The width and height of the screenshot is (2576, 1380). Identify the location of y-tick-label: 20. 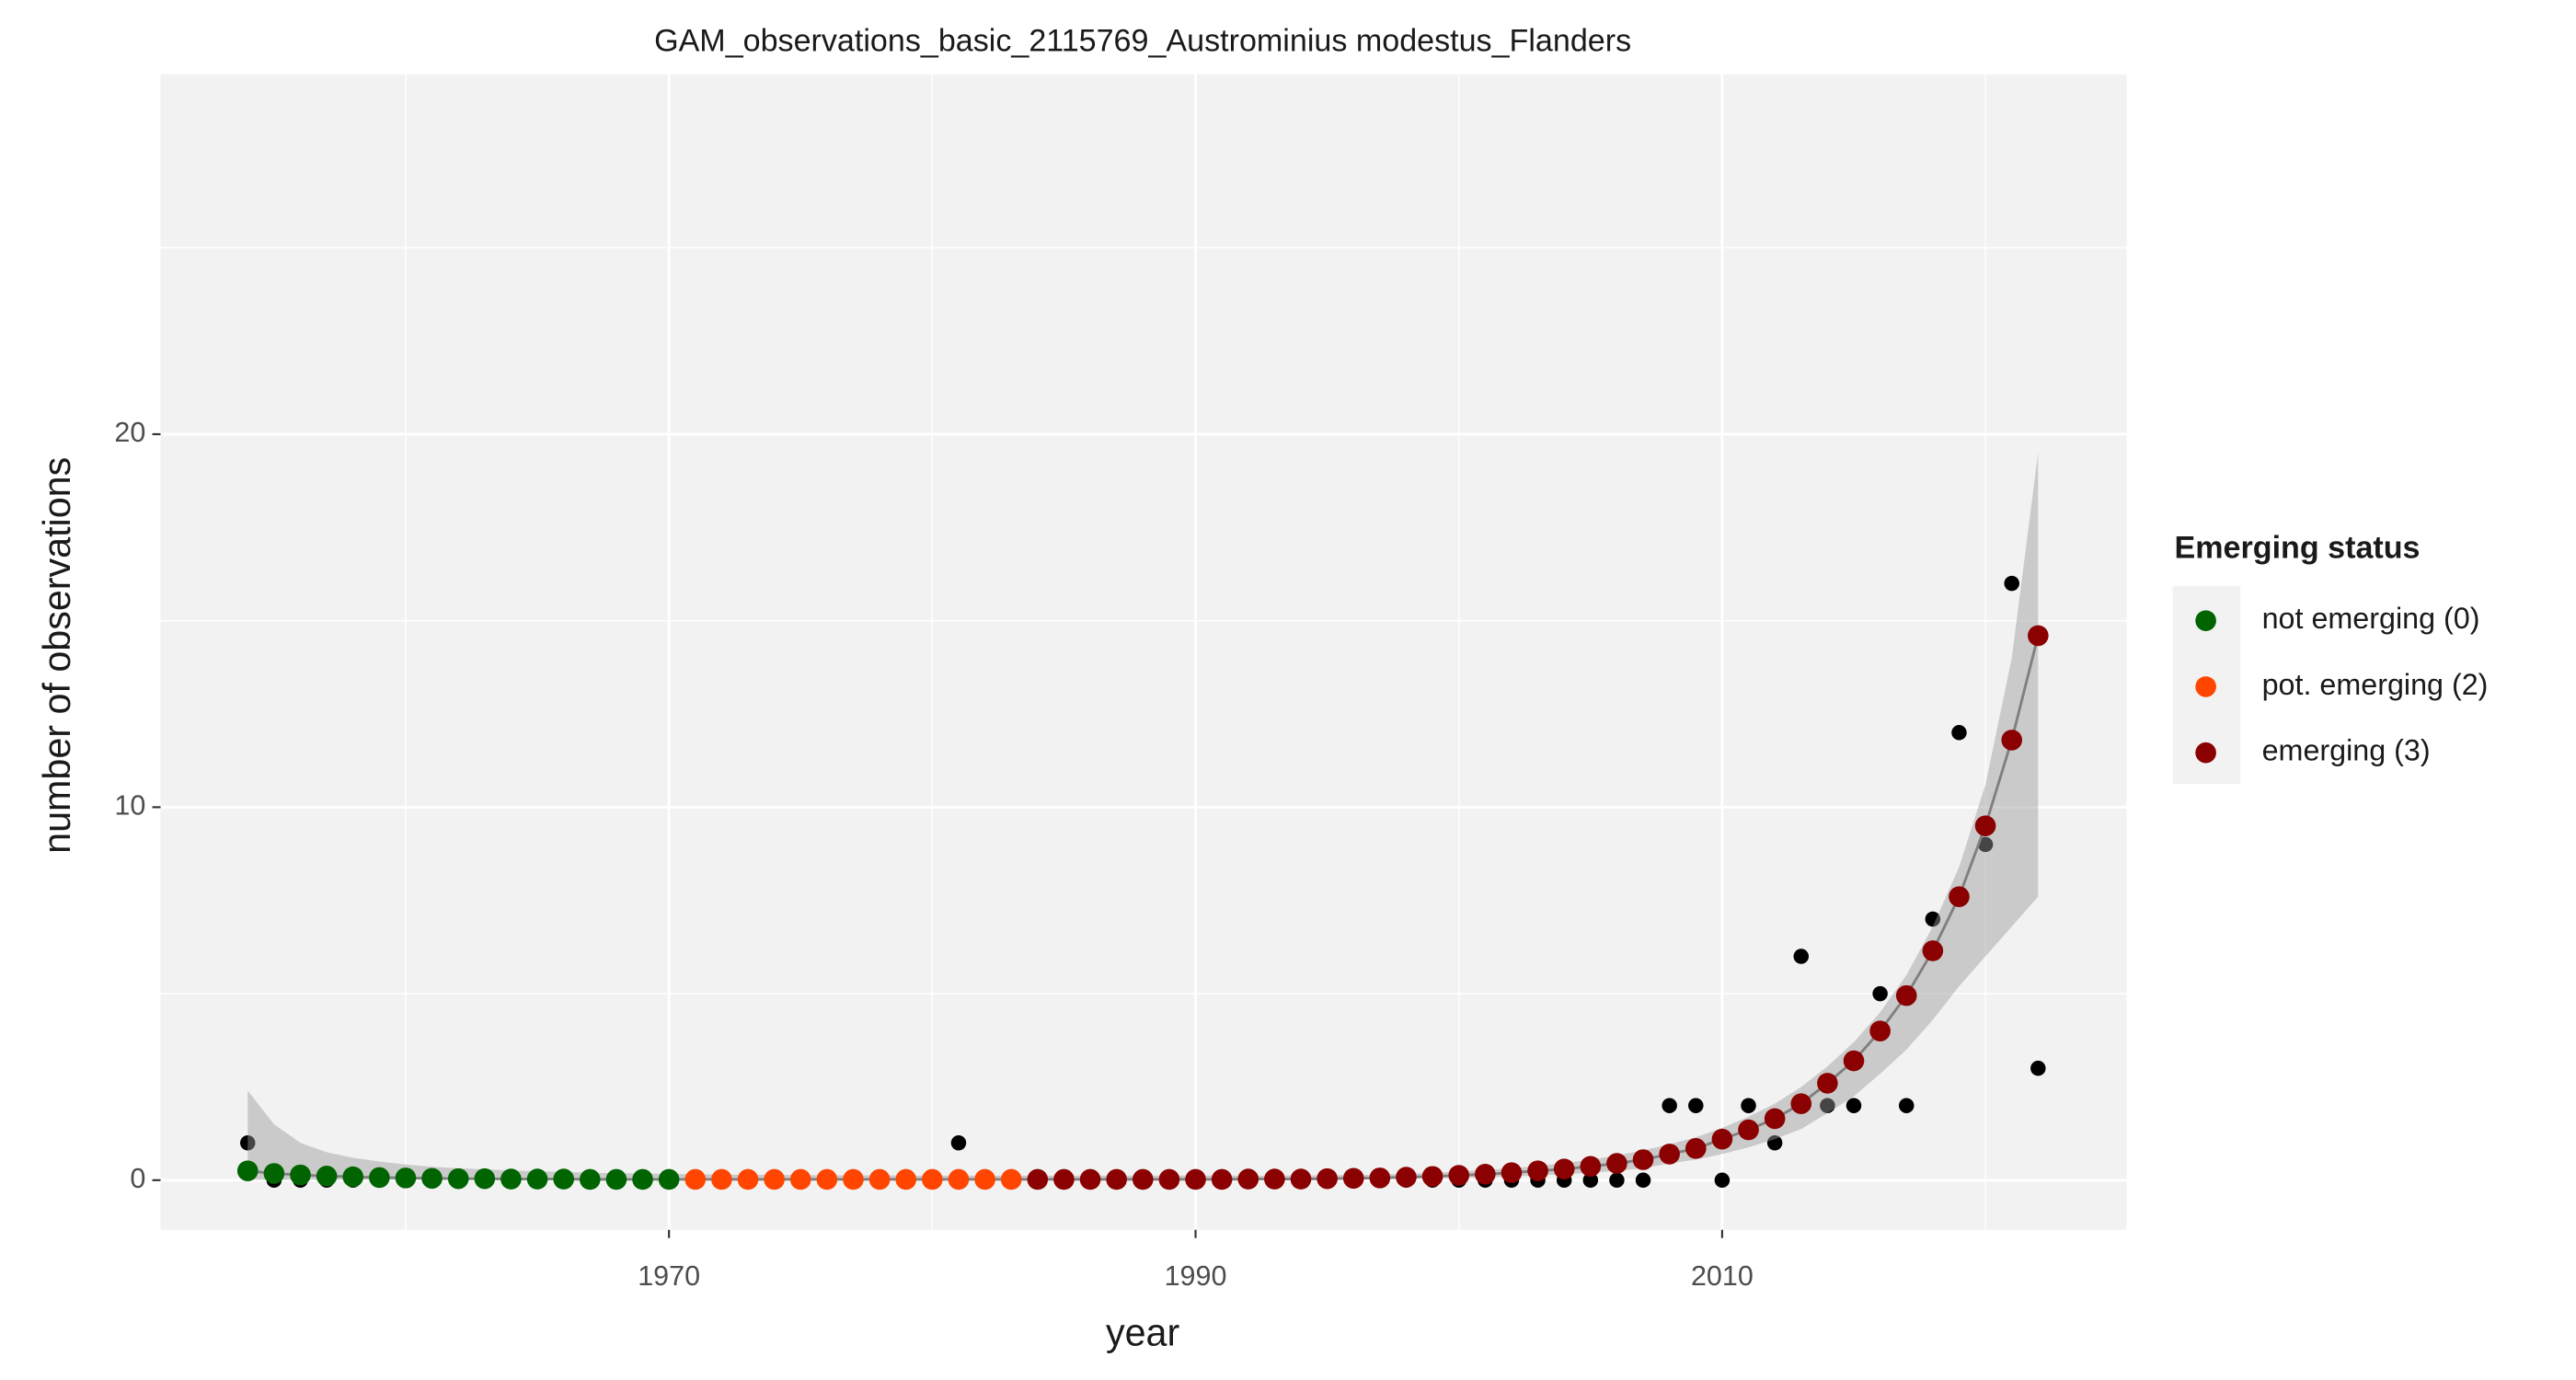
(129, 432).